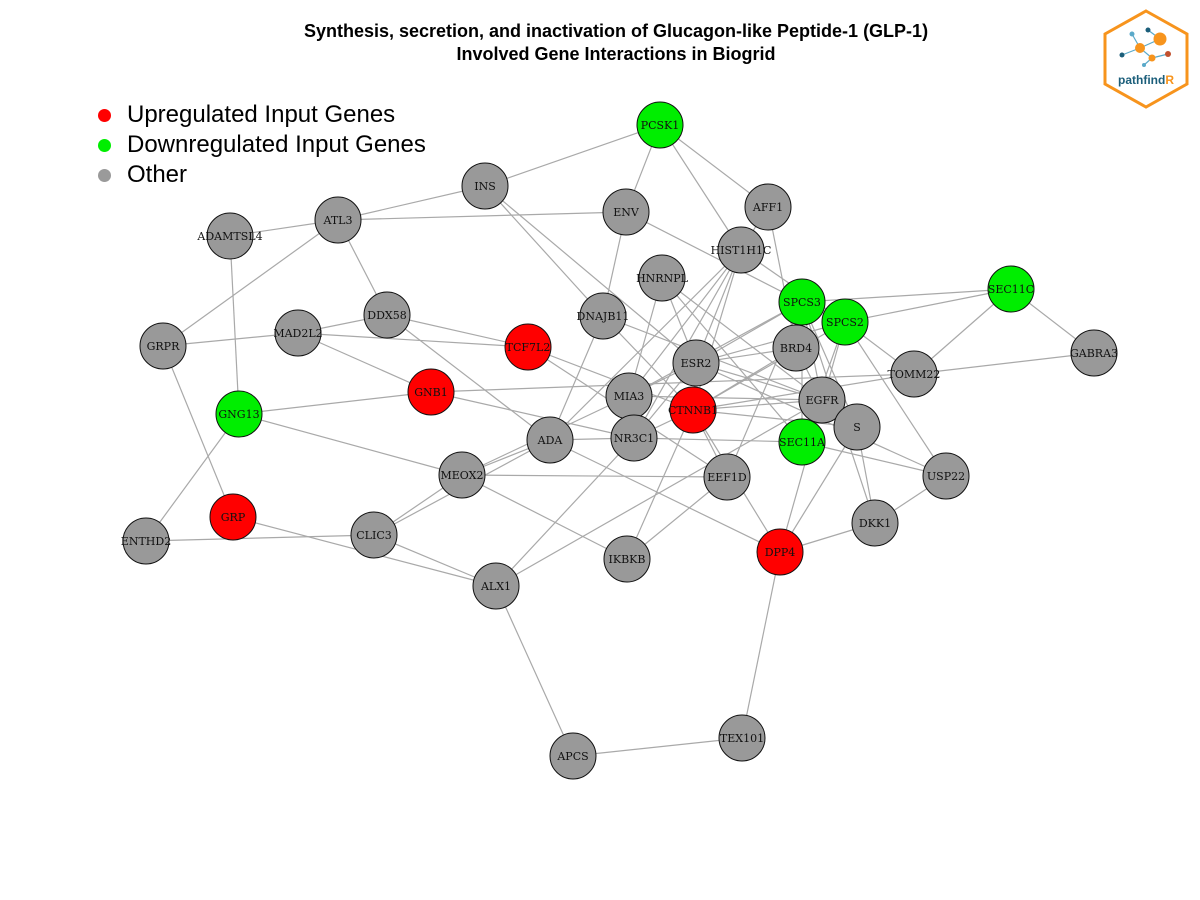  I want to click on logo-text-accent: R, so click(1169, 80).